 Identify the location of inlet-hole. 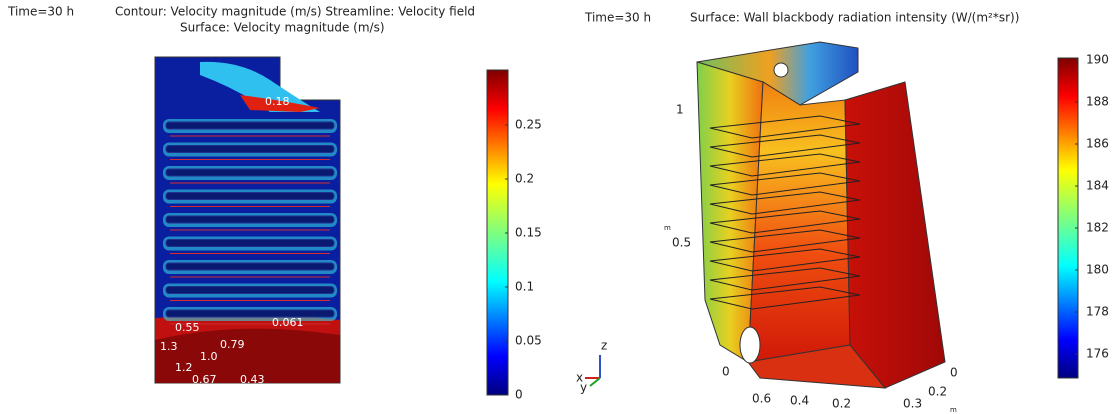
(750, 345).